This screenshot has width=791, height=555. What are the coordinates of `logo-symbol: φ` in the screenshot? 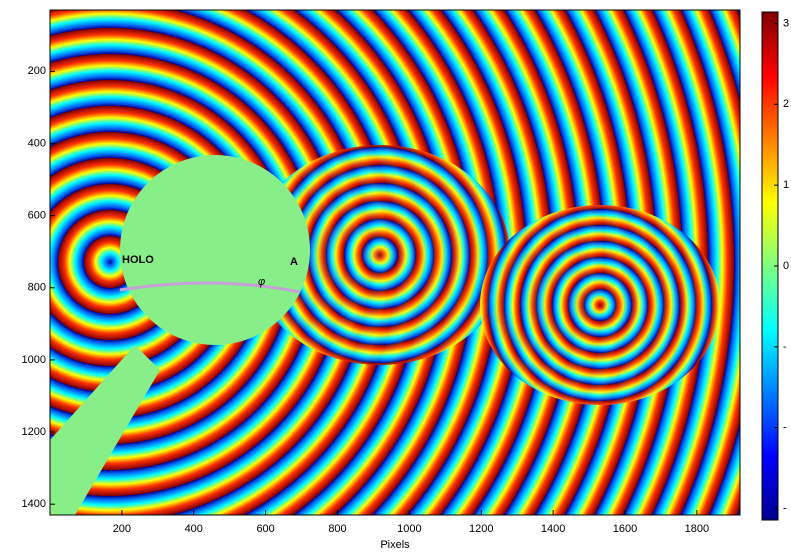 It's located at (261, 282).